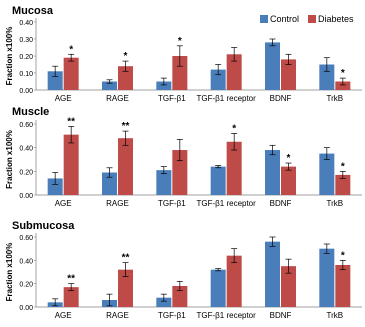  Describe the element at coordinates (30, 112) in the screenshot. I see `panel-title: Muscle` at that location.